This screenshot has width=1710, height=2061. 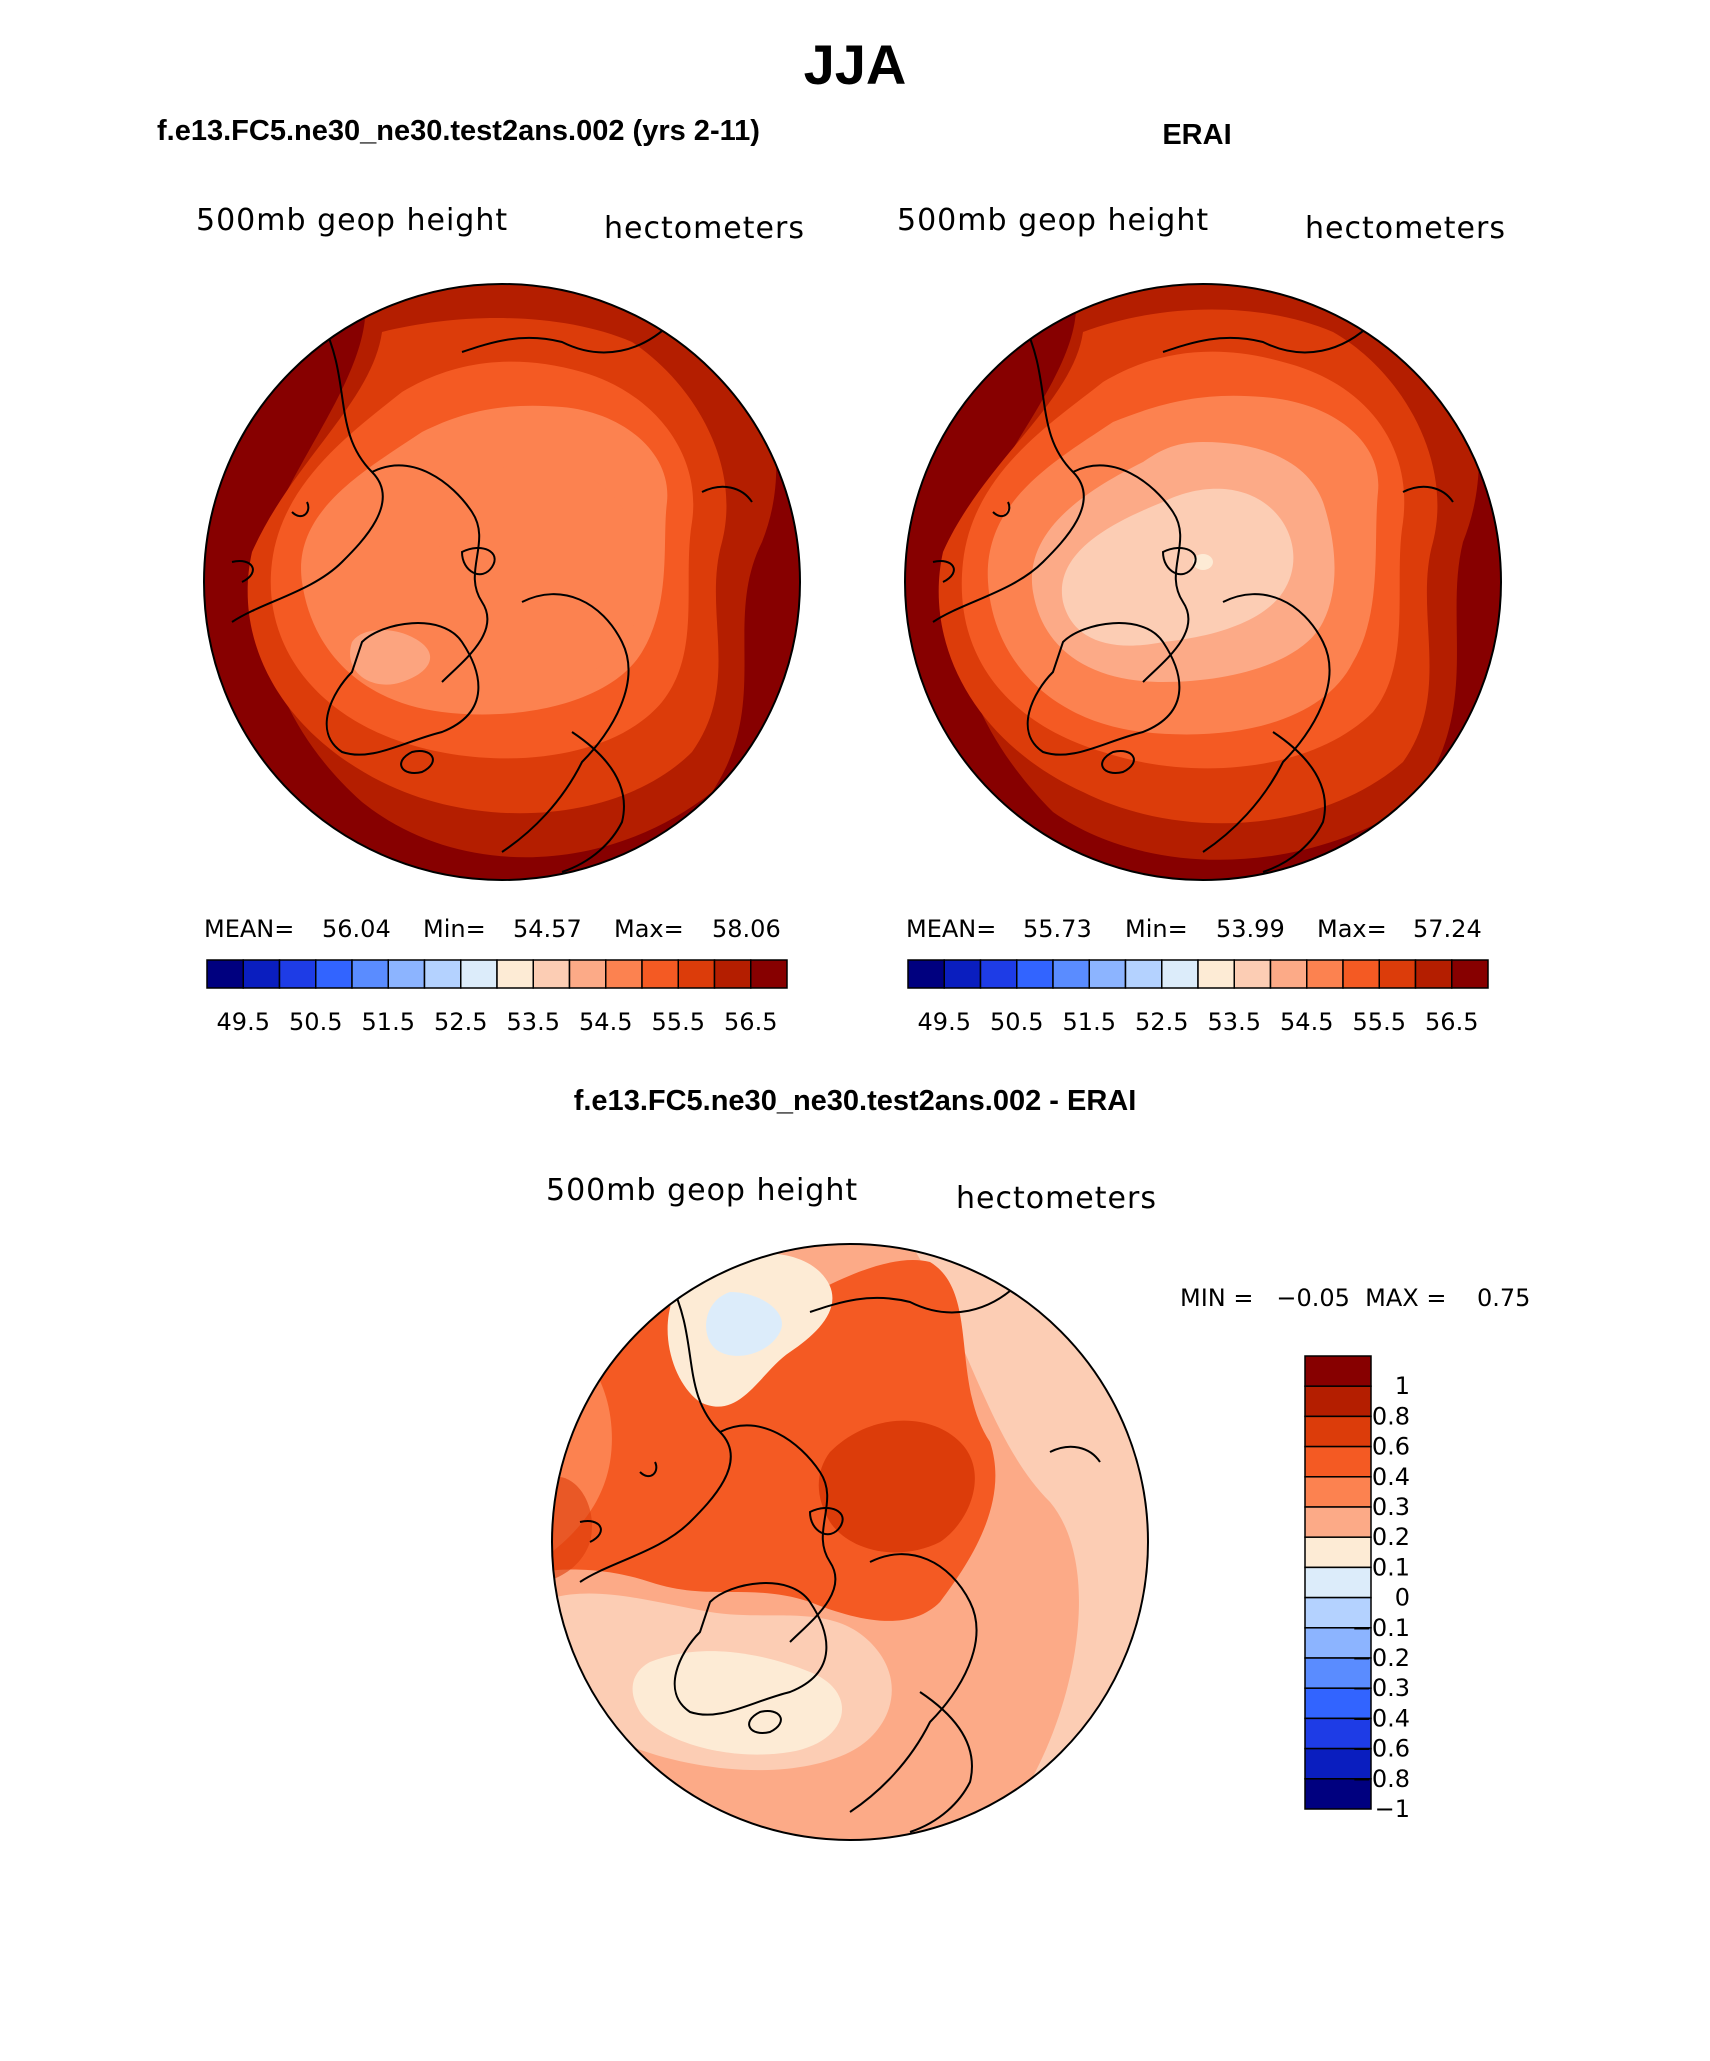 I want to click on obs-units-label: hectometers, so click(x=1405, y=228).